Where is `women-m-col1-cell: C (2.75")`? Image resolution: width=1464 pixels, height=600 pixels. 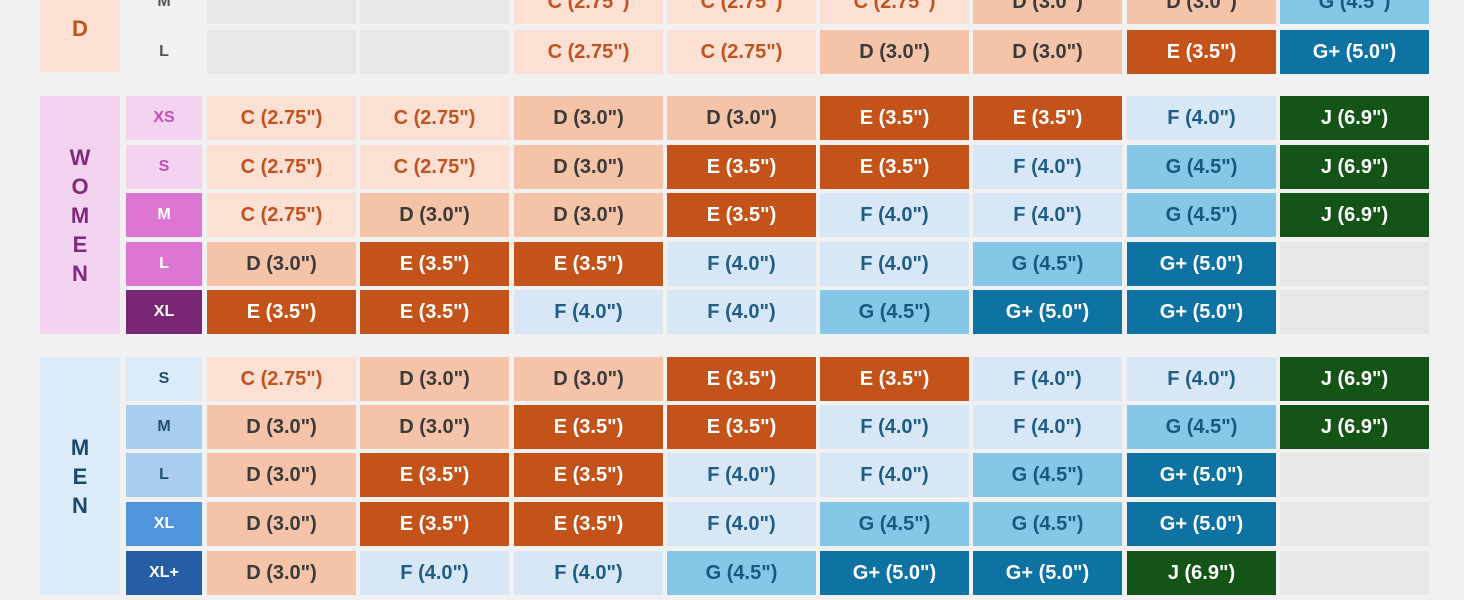
women-m-col1-cell: C (2.75") is located at coordinates (281, 215).